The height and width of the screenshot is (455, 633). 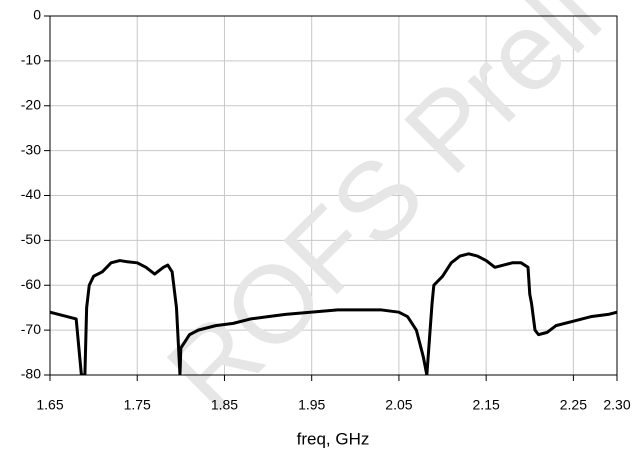 I want to click on y-tick-label: -50, so click(x=31, y=239).